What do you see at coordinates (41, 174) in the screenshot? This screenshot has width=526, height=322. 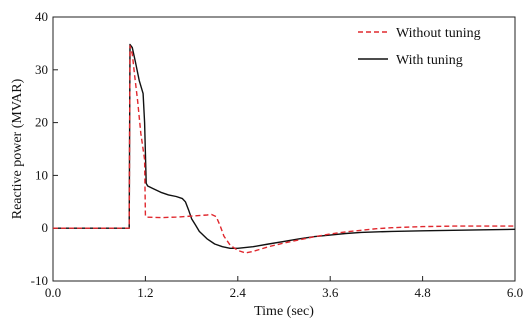 I see `y-tick-label: 10` at bounding box center [41, 174].